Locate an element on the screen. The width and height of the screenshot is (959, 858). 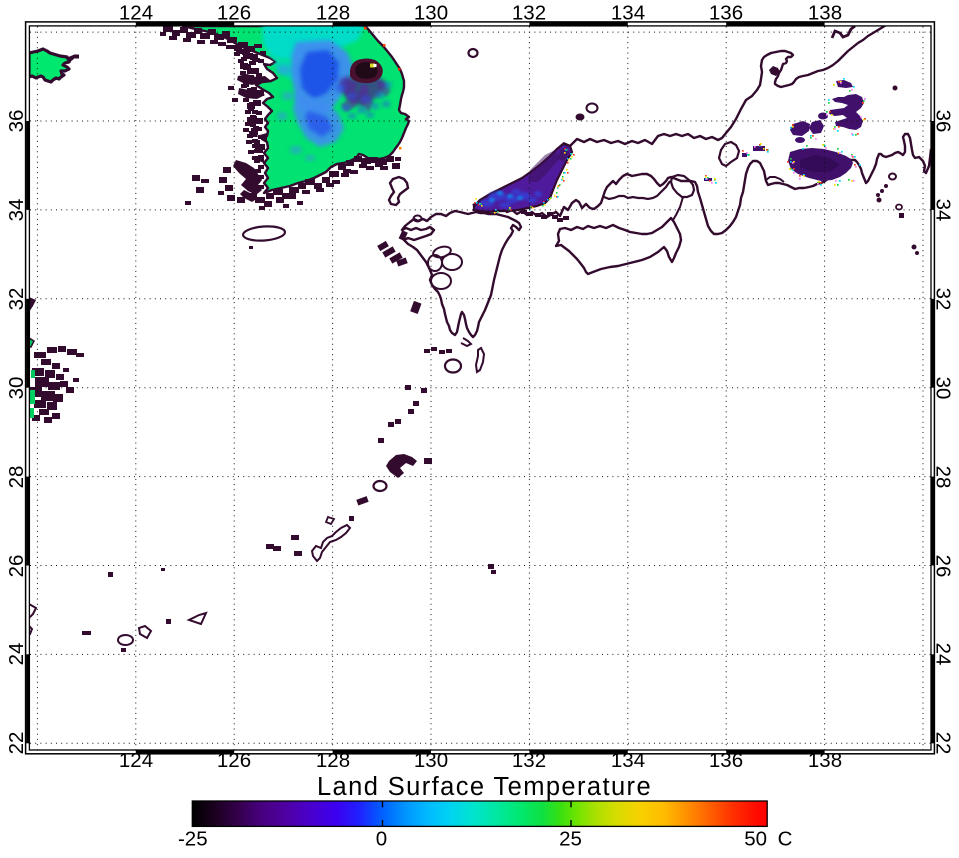
svg-text: -25 is located at coordinates (193, 838).